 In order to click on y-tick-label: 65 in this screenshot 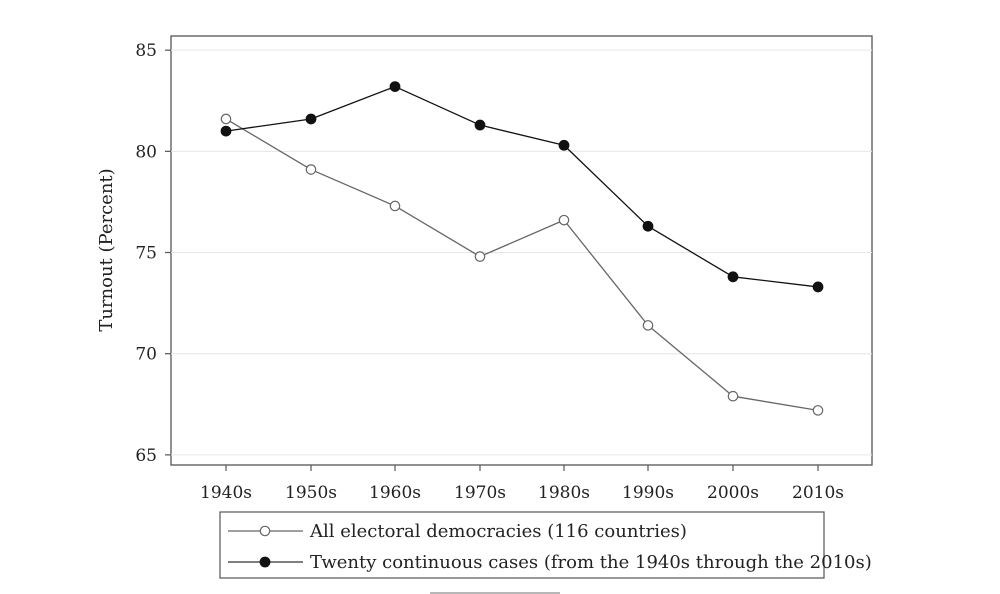, I will do `click(146, 456)`.